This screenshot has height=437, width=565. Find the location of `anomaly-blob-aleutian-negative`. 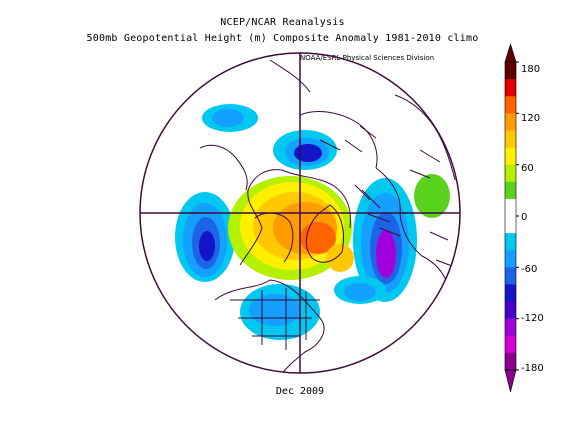

anomaly-blob-aleutian-negative is located at coordinates (230, 118).